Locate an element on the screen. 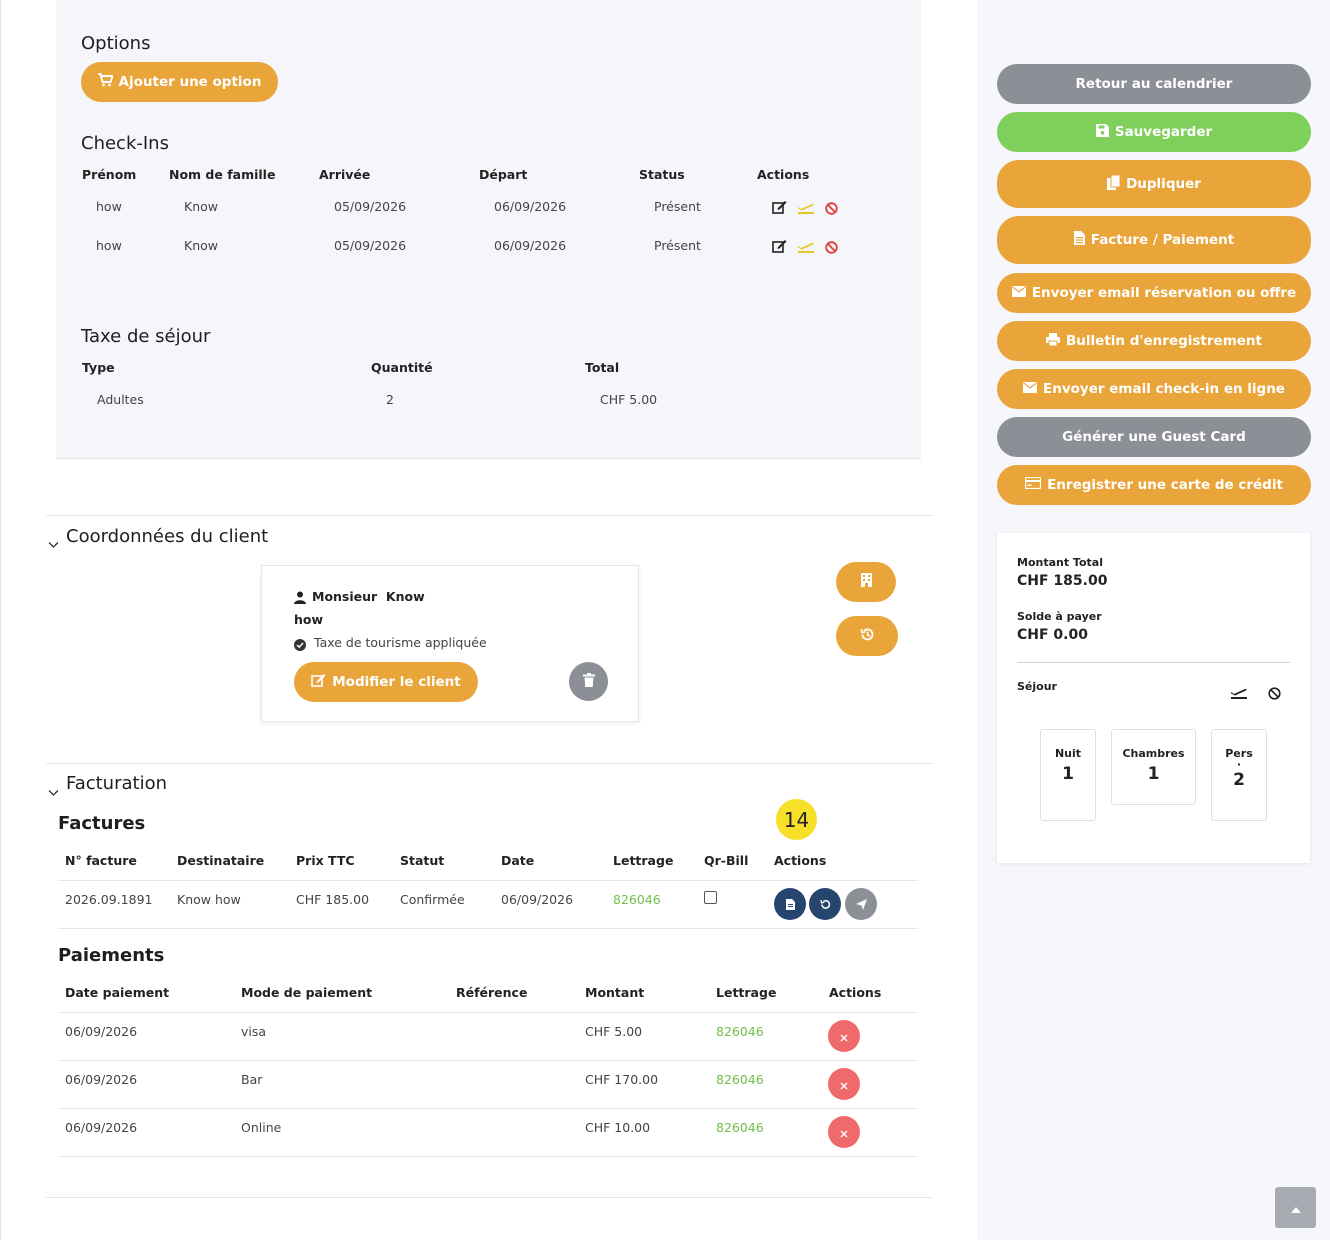 The image size is (1330, 1240). history-button is located at coordinates (867, 636).